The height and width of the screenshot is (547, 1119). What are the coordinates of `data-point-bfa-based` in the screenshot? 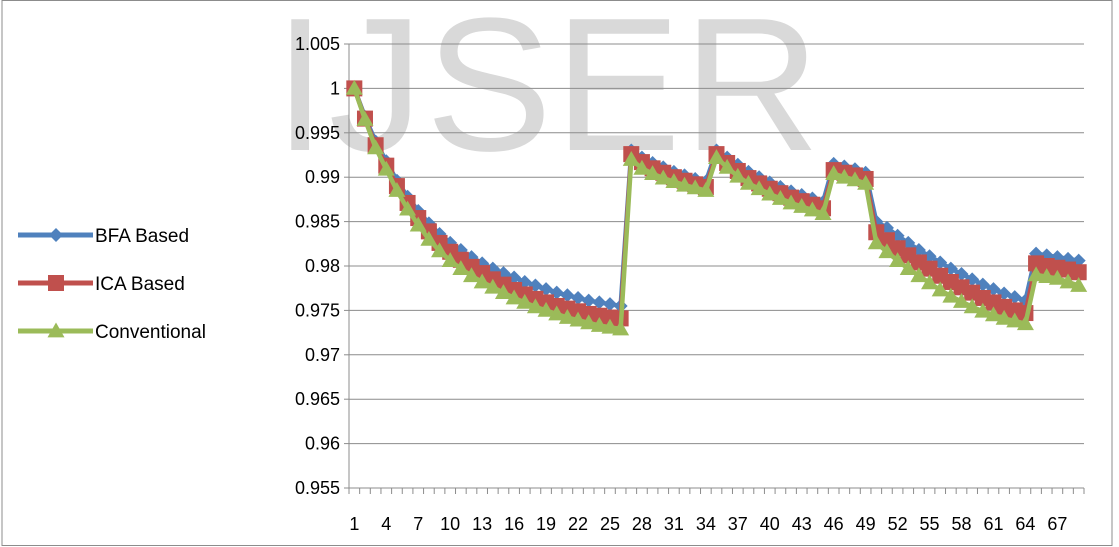 It's located at (609, 304).